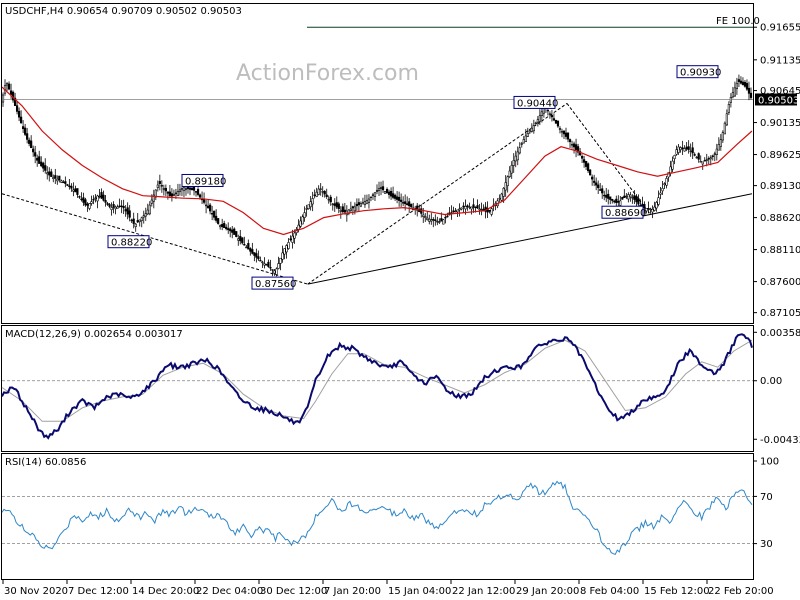 The image size is (800, 600). I want to click on x-tick-label: 22 Jan 12:00, so click(483, 591).